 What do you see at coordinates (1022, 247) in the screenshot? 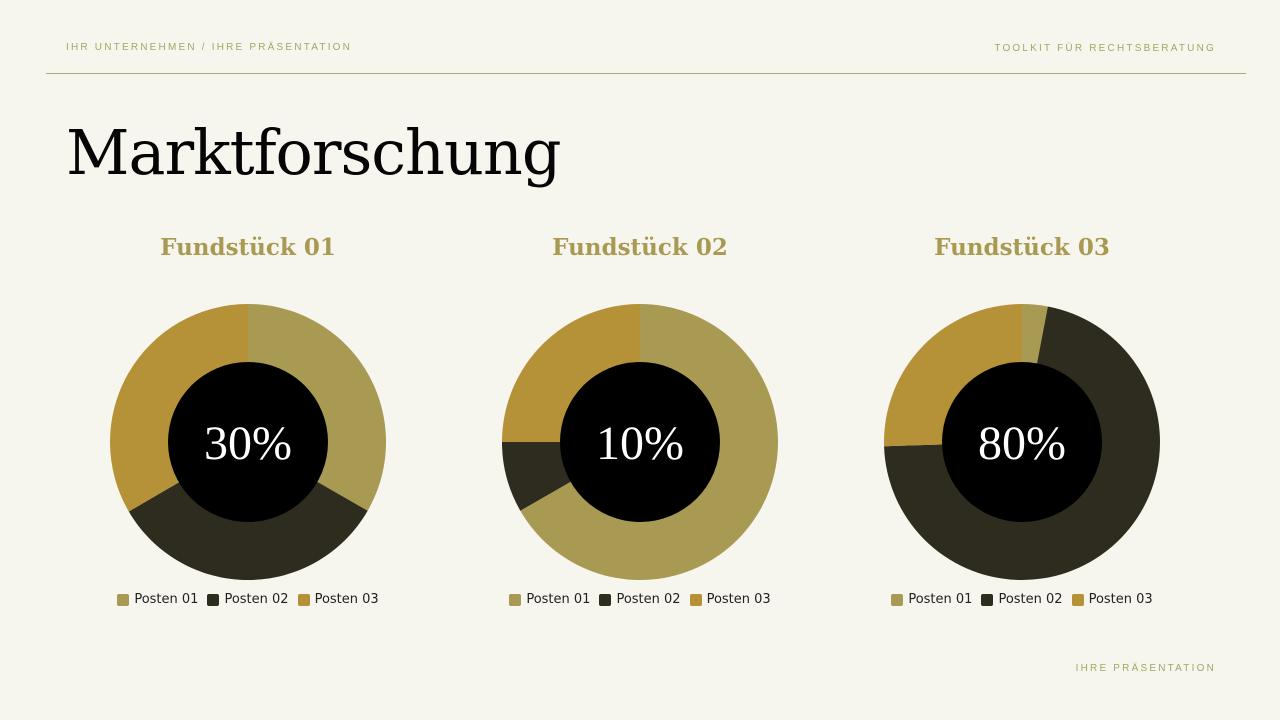
I see `chart-title: Fundstück 03` at bounding box center [1022, 247].